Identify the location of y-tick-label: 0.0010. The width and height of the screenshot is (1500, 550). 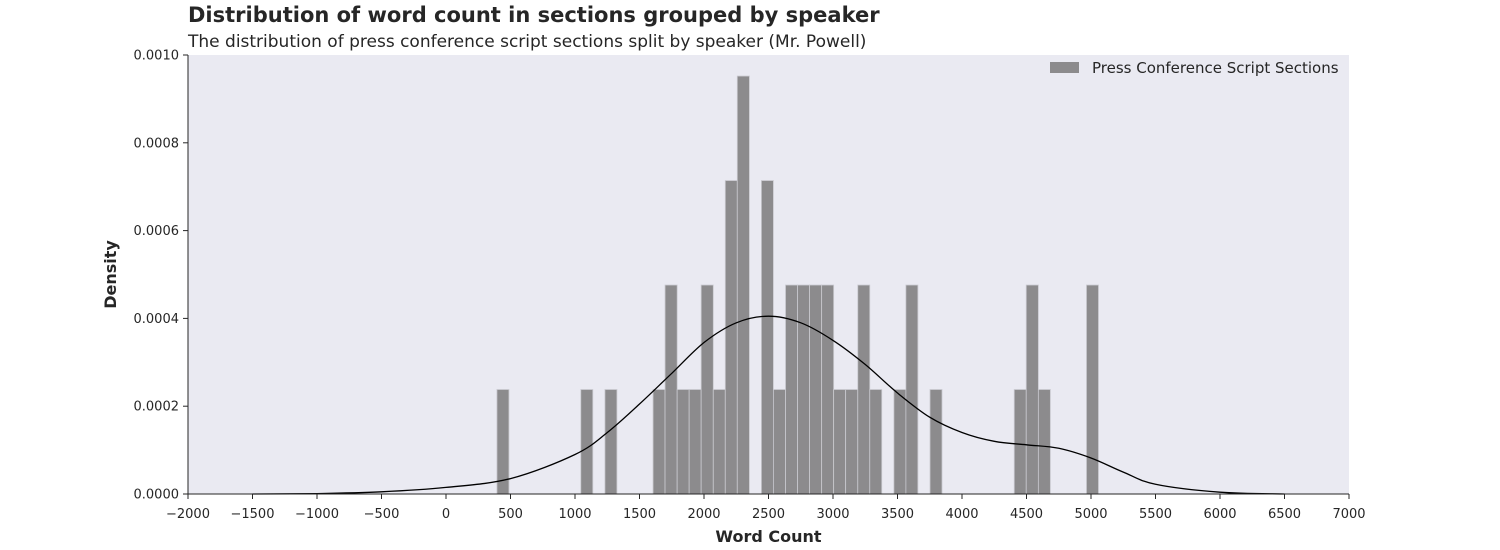
(157, 56).